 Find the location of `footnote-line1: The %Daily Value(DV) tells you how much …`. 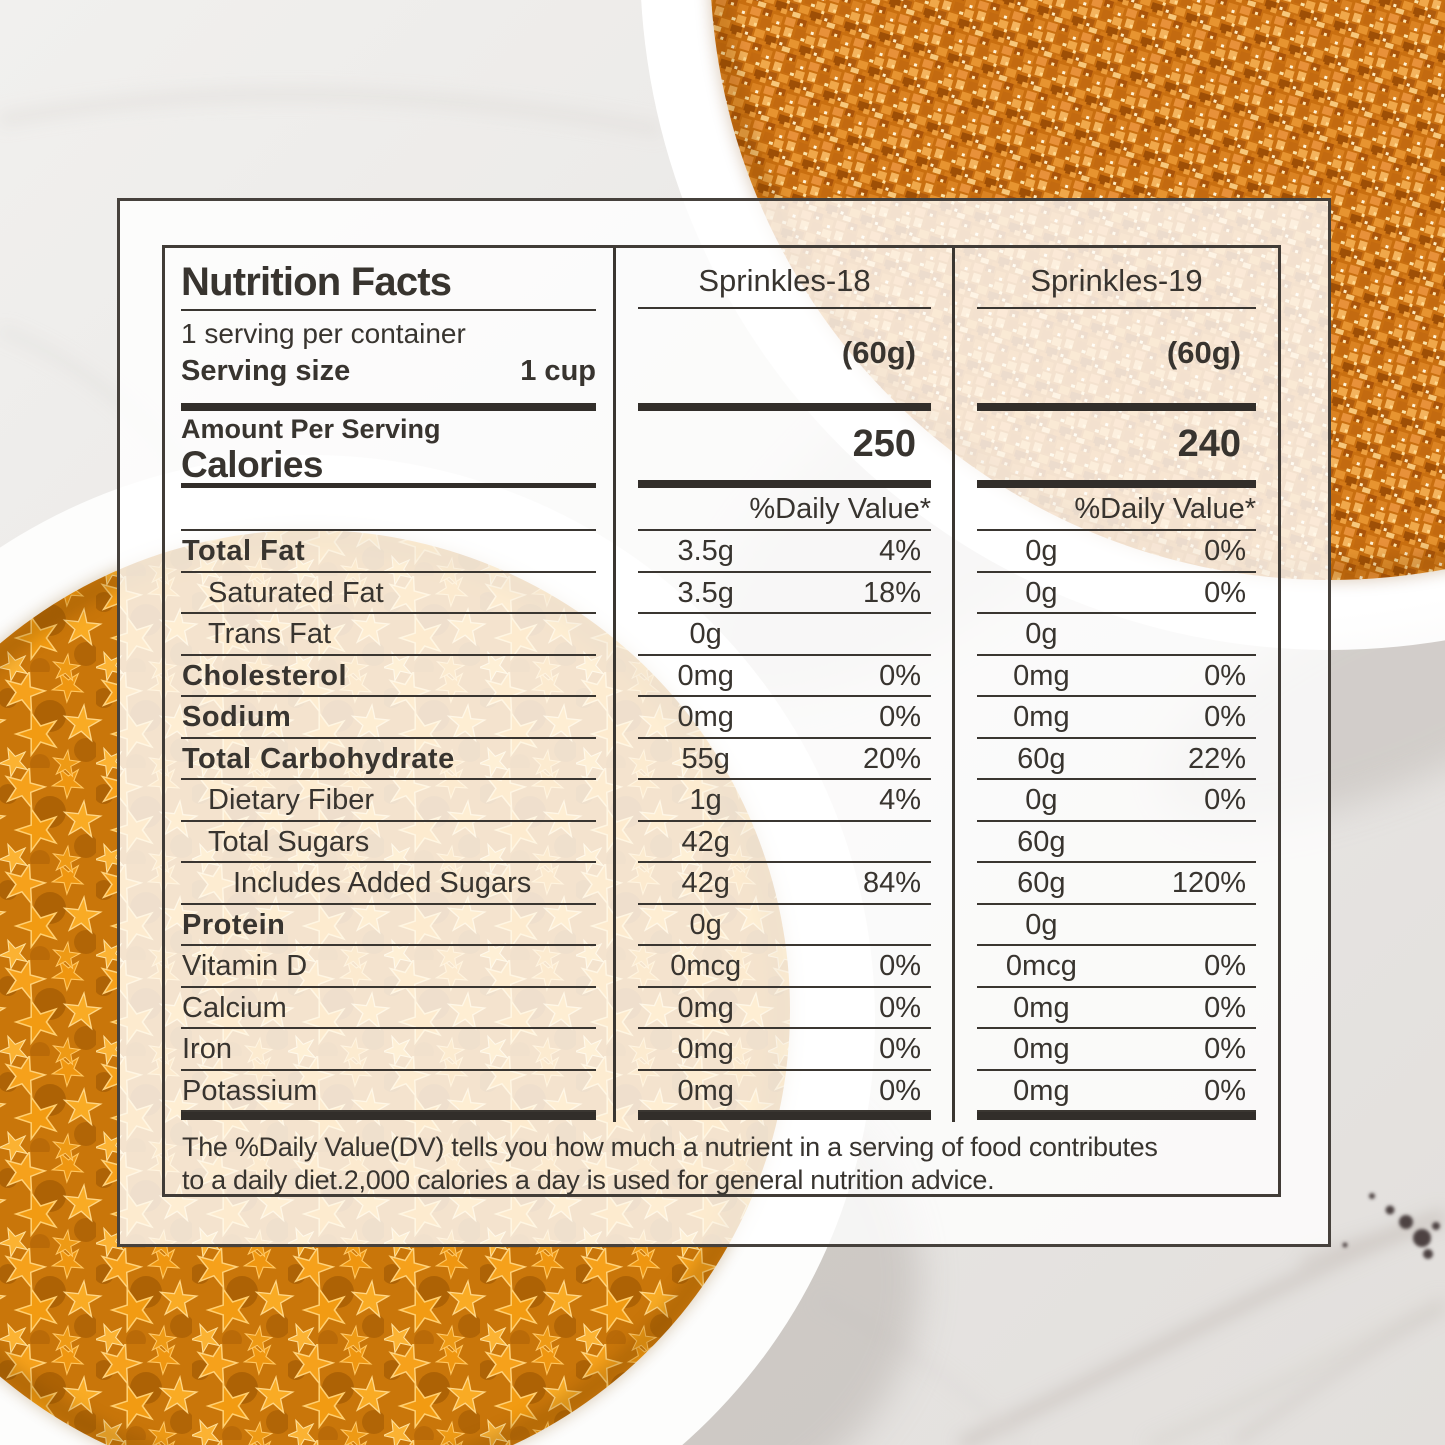

footnote-line1: The %Daily Value(DV) tells you how much … is located at coordinates (670, 1147).